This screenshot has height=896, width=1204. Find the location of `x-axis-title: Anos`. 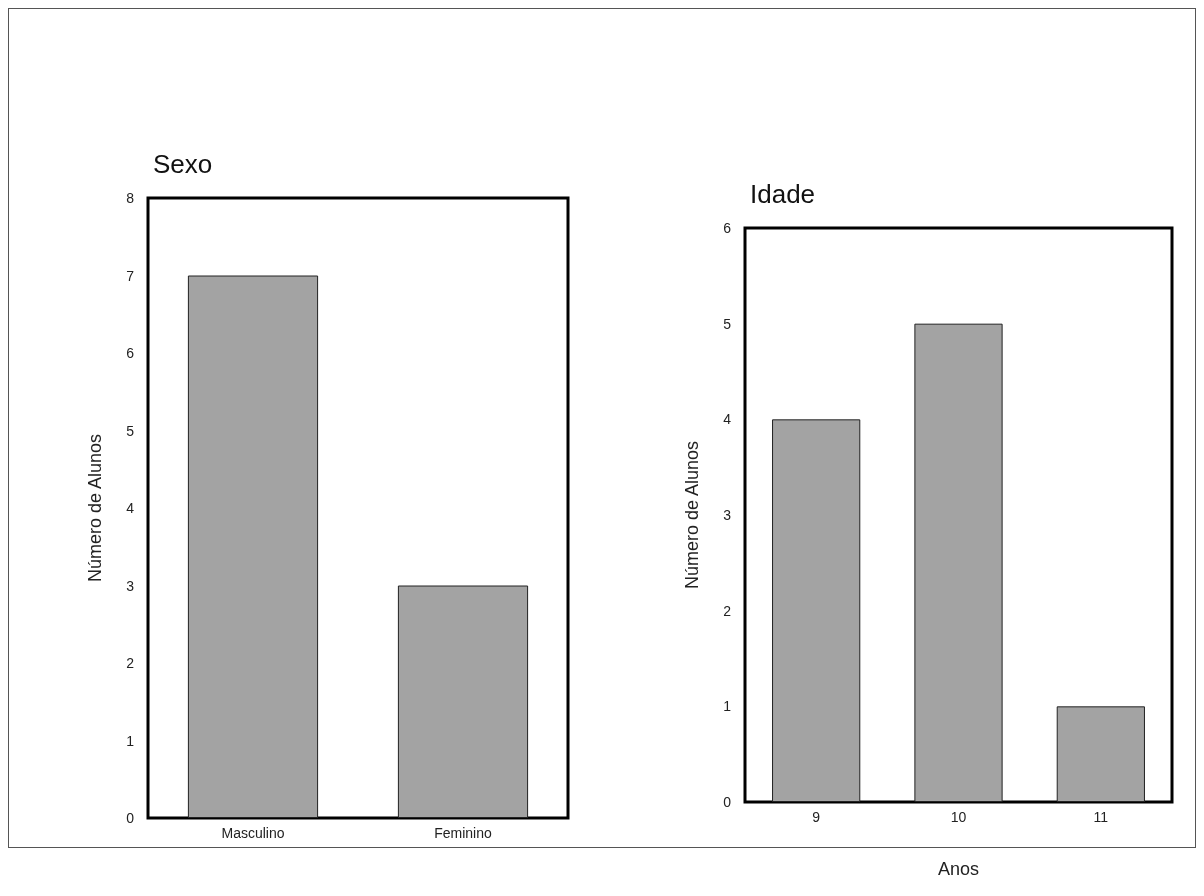

x-axis-title: Anos is located at coordinates (958, 869).